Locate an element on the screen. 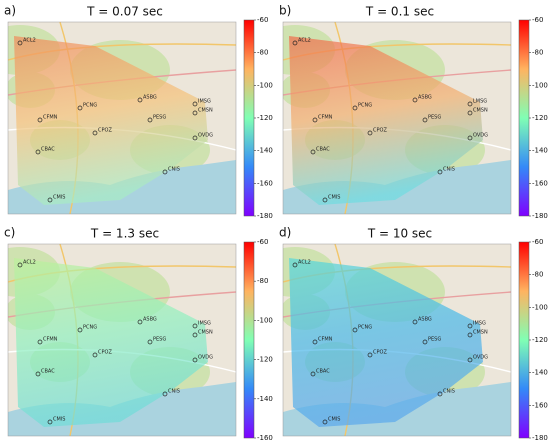  panel-title: T = 0.07 sec is located at coordinates (124, 12).